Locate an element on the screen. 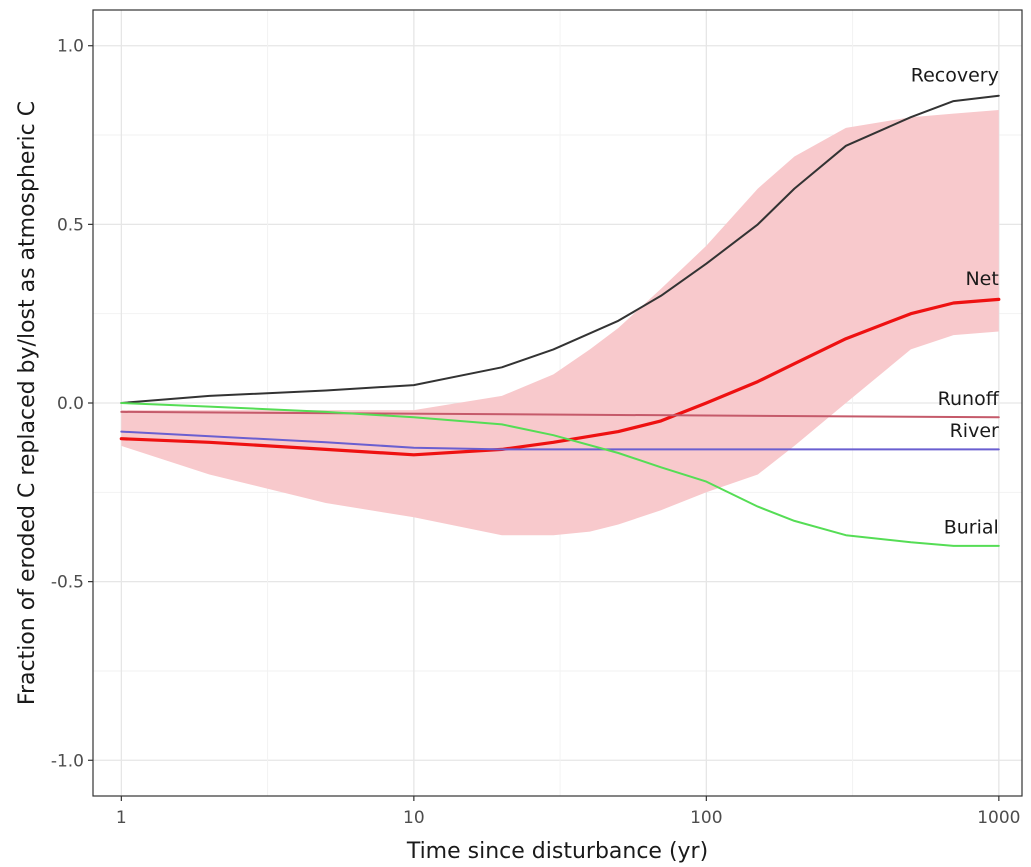  y-tick-label: -0.5 is located at coordinates (67, 583).